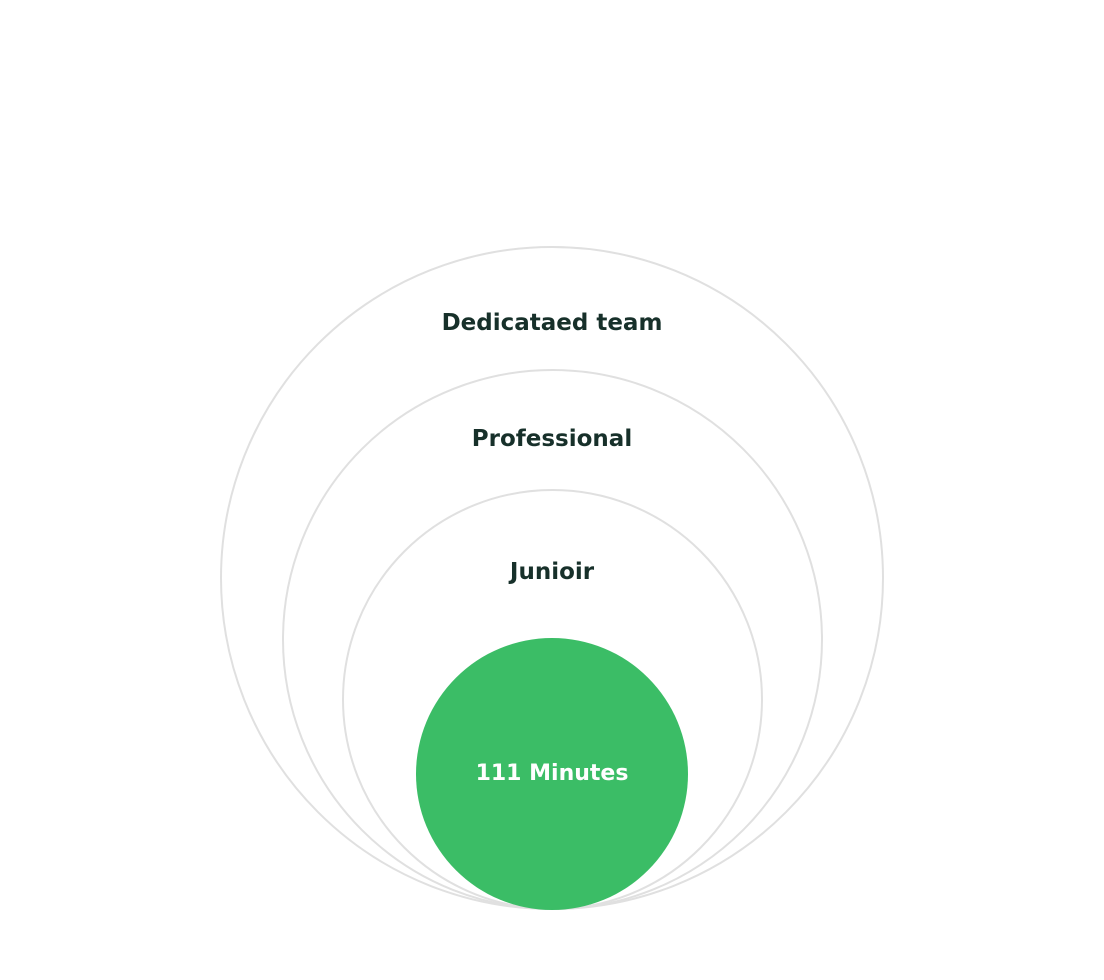  What do you see at coordinates (552, 323) in the screenshot?
I see `ring-label-dedicated-team: Dedicataed team` at bounding box center [552, 323].